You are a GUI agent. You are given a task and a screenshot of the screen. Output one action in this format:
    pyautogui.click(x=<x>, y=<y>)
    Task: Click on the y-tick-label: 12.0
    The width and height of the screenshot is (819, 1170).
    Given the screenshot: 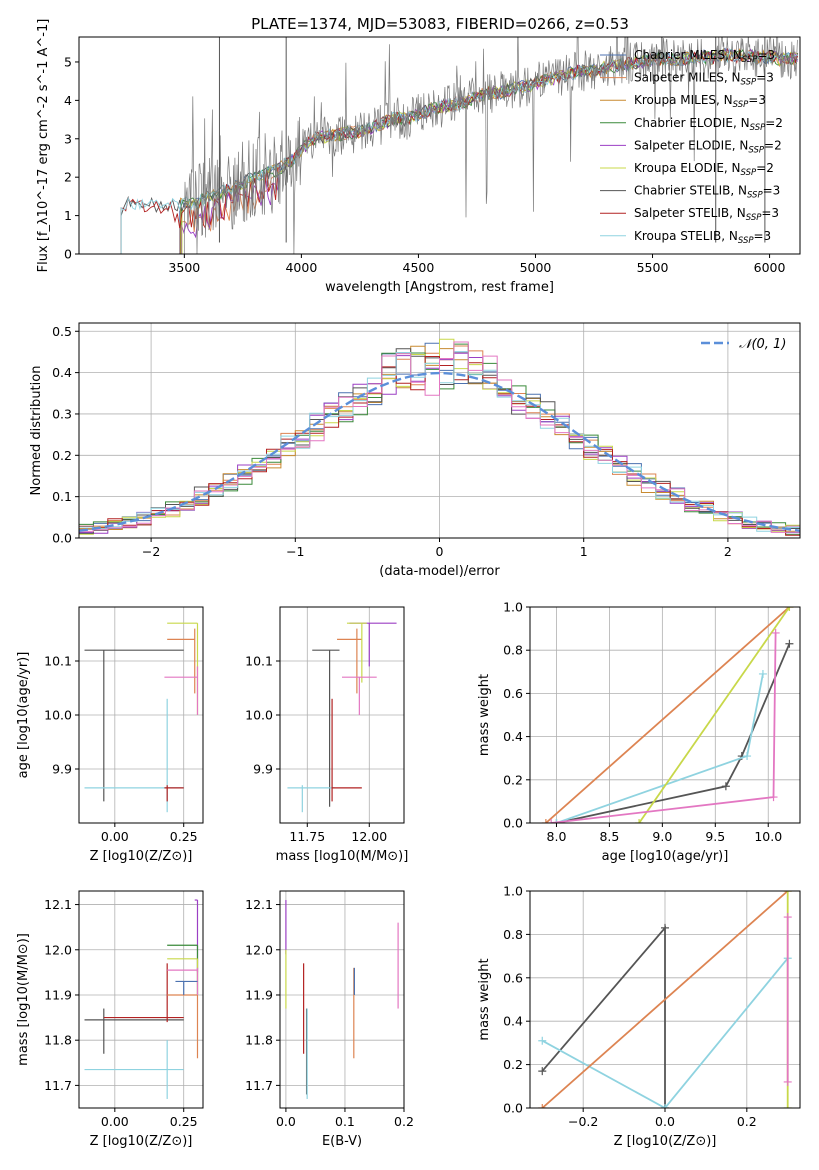 What is the action you would take?
    pyautogui.click(x=259, y=949)
    